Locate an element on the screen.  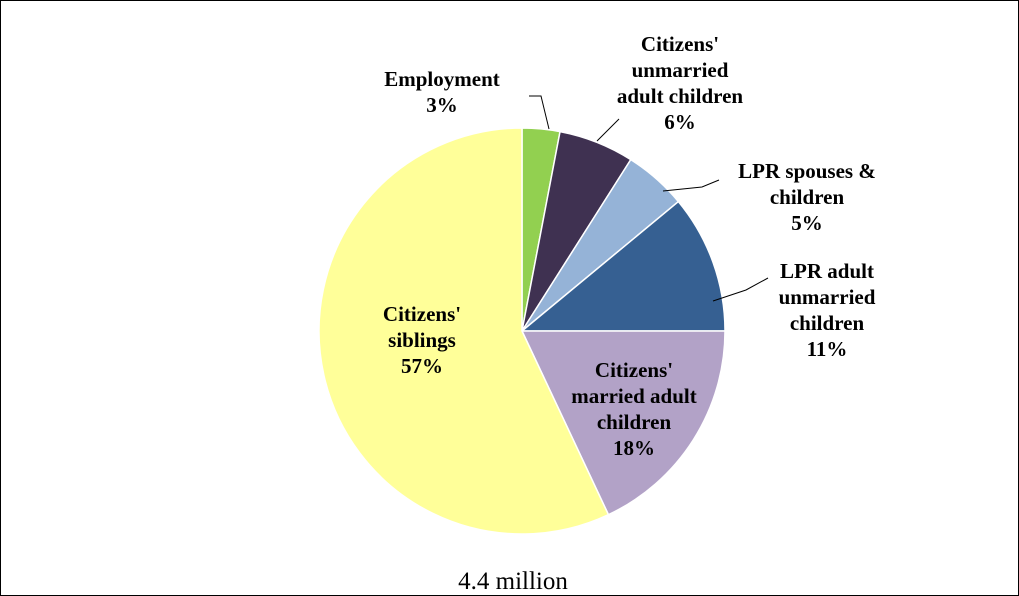
slice-label-line: 57% is located at coordinates (422, 366).